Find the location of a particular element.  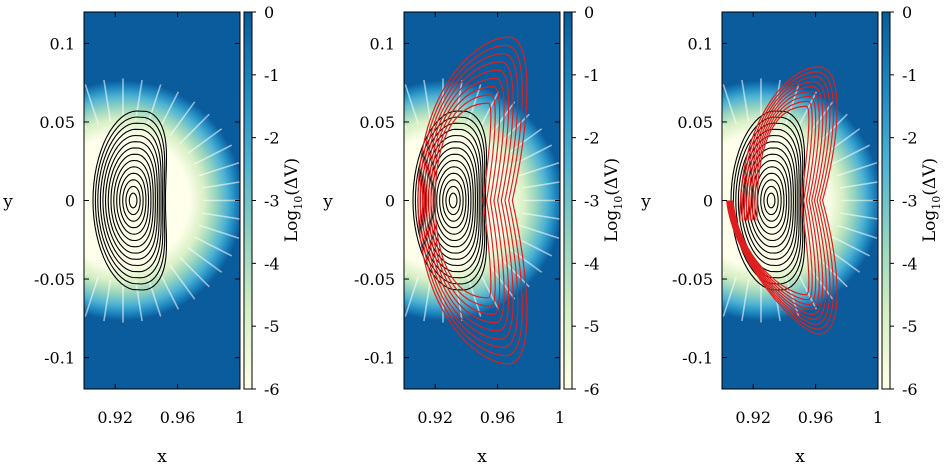

colorbar-tick-label: -1 is located at coordinates (272, 75).